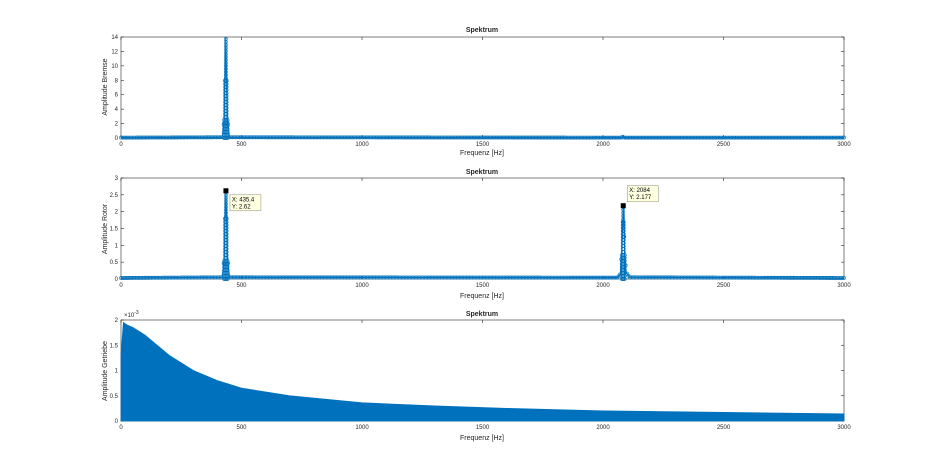 The width and height of the screenshot is (931, 475). What do you see at coordinates (105, 86) in the screenshot?
I see `y-axis-label-bremse: Amplitude Bremse` at bounding box center [105, 86].